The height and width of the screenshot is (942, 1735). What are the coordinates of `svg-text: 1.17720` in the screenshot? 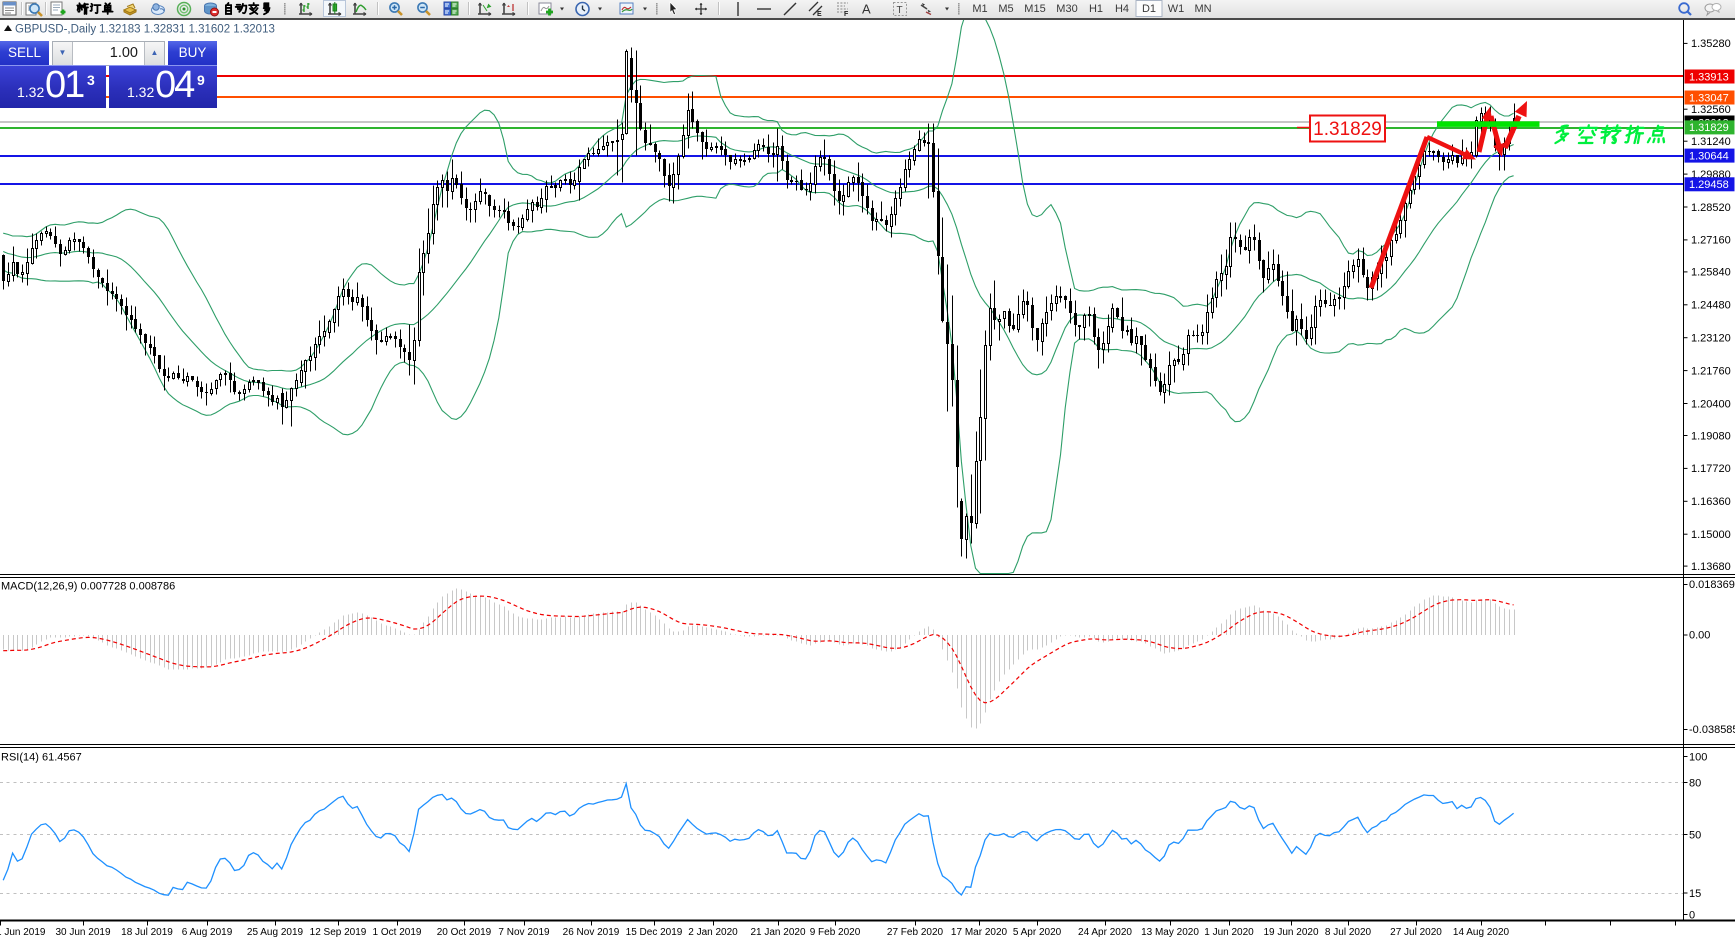 It's located at (1711, 469).